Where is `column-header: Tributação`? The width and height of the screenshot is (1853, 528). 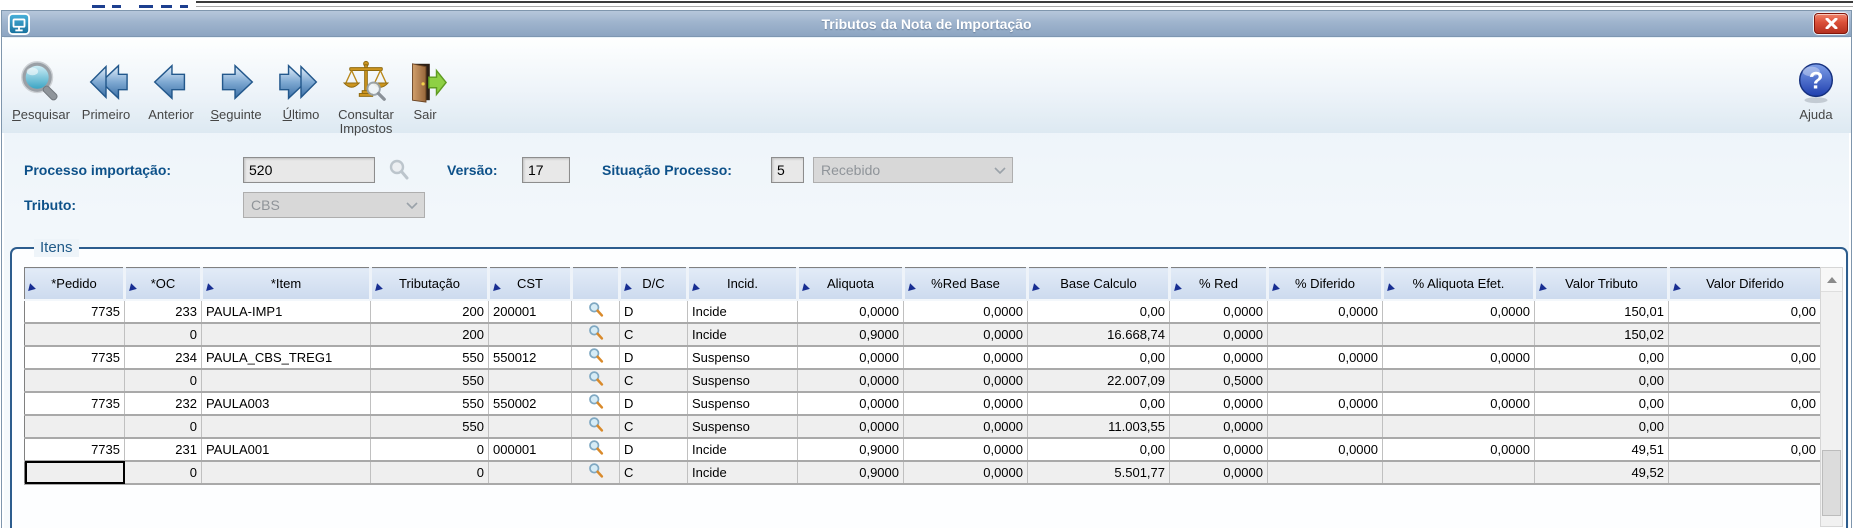 column-header: Tributação is located at coordinates (430, 284).